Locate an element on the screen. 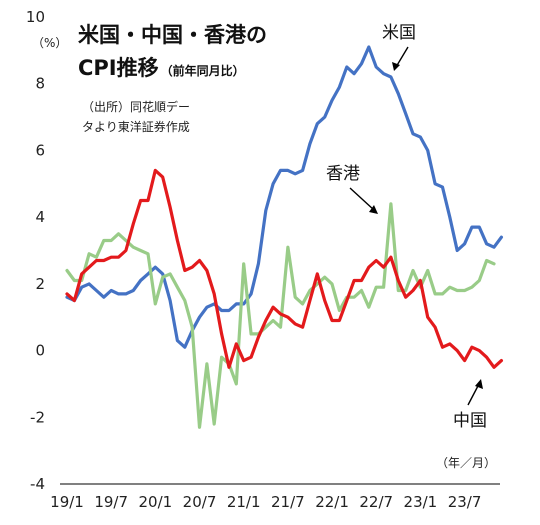 This screenshot has height=525, width=540. y-tick-label: 2 is located at coordinates (40, 284).